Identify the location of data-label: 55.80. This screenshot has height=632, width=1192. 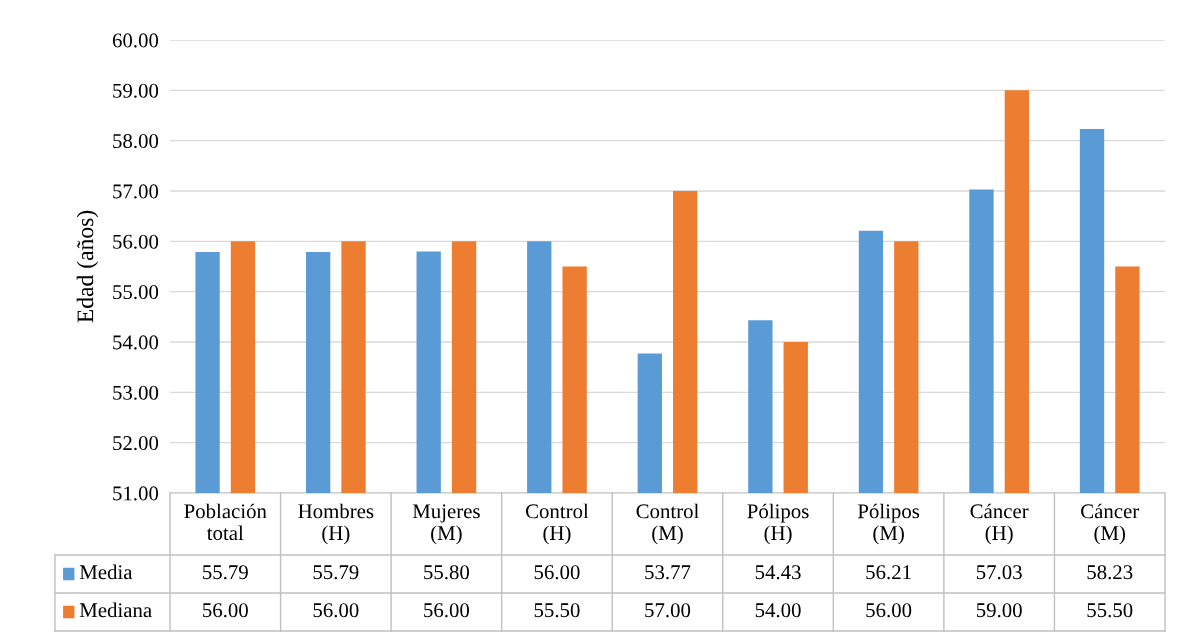
(447, 572).